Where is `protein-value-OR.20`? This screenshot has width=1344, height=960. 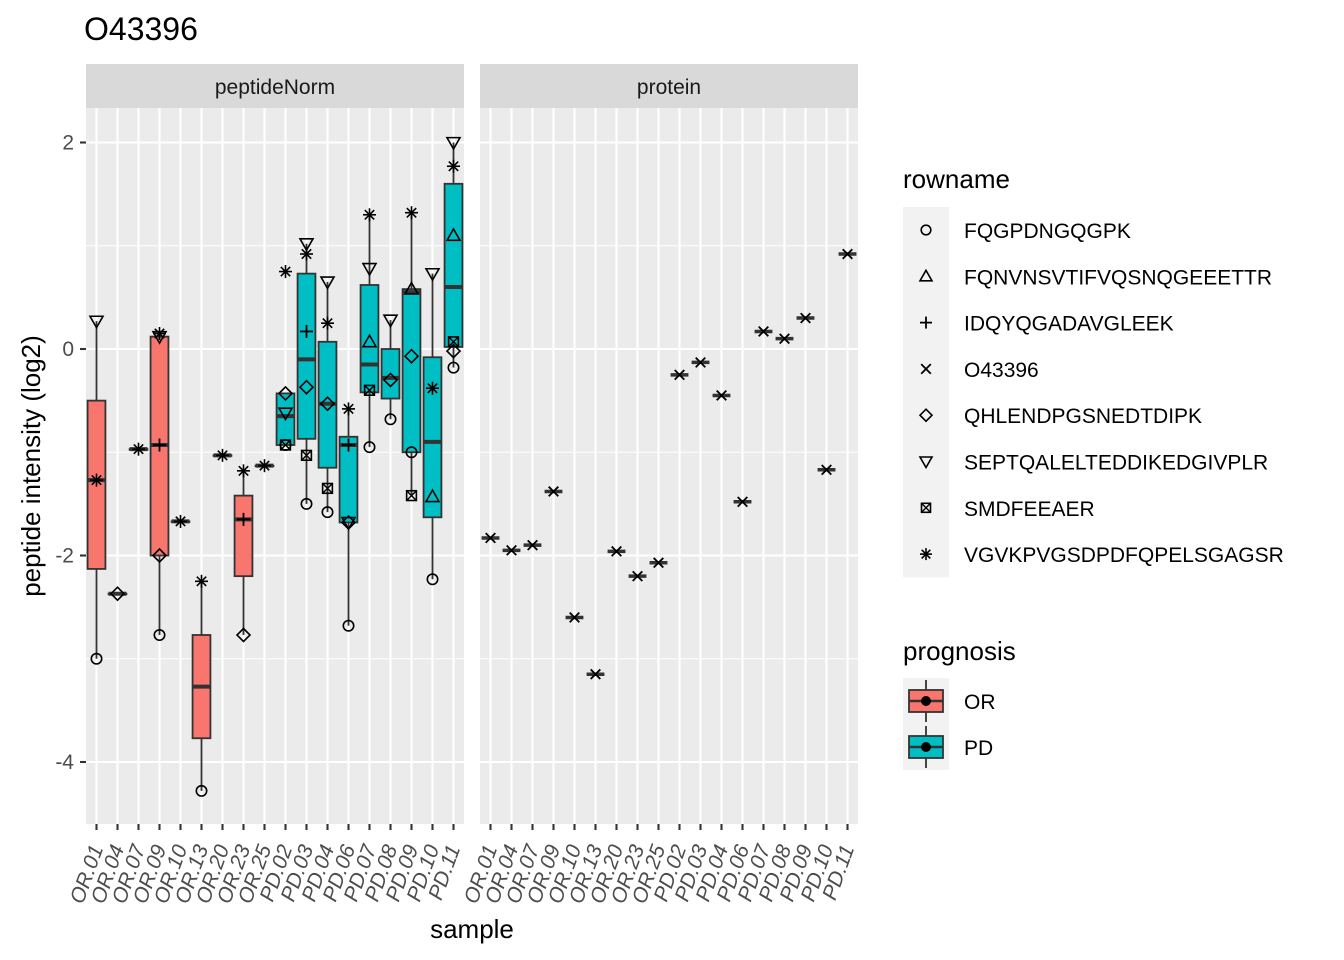
protein-value-OR.20 is located at coordinates (616, 551).